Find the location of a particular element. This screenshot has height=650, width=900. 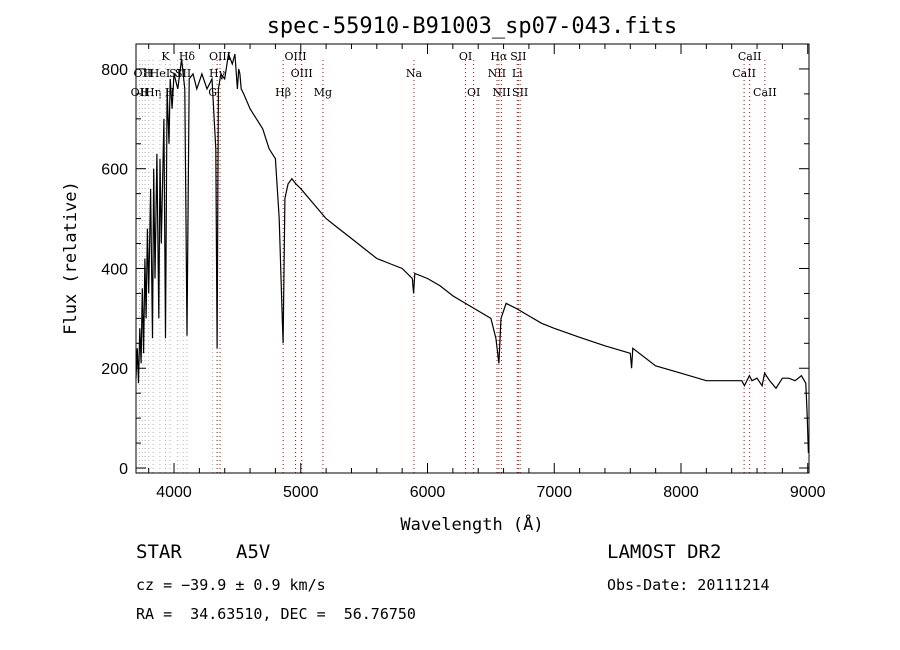

marker-label: Hη is located at coordinates (153, 92).